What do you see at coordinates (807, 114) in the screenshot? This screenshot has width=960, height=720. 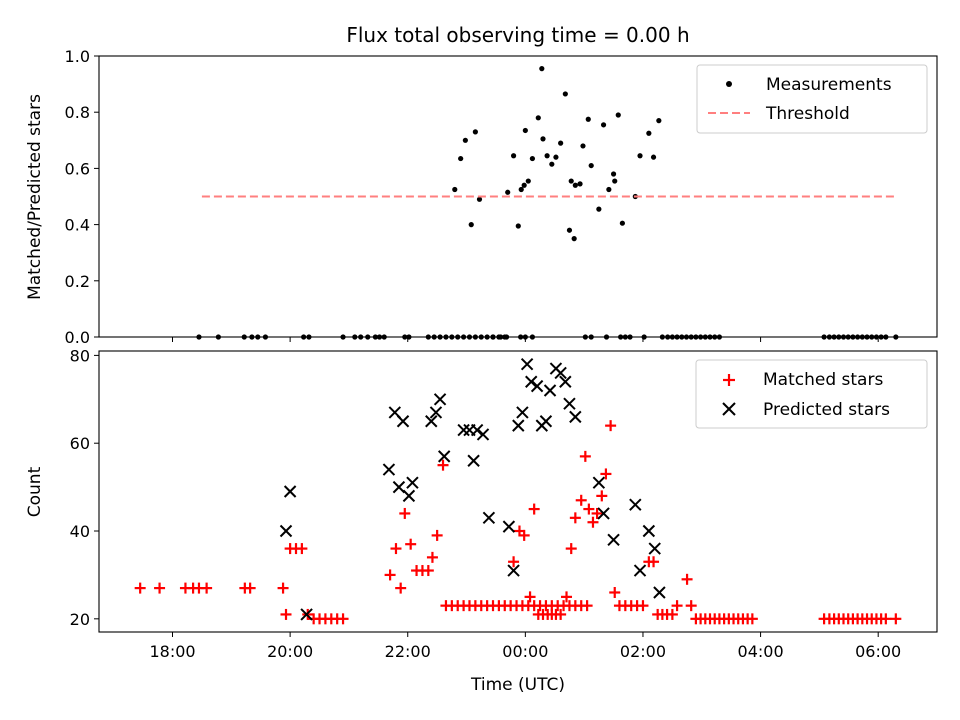 I see `legend-label-threshold: Threshold` at bounding box center [807, 114].